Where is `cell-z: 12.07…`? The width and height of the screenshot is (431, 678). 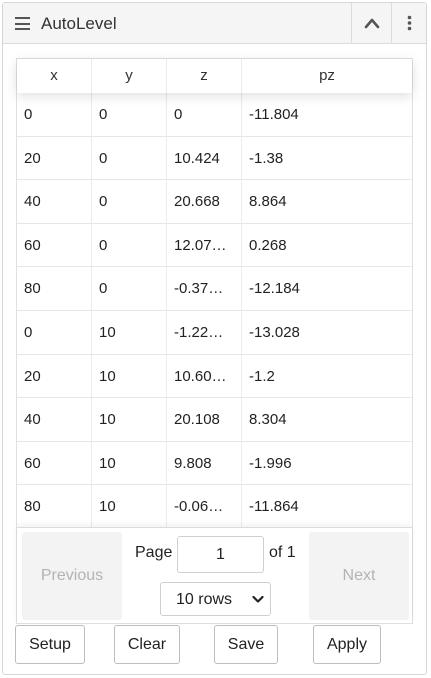 cell-z: 12.07… is located at coordinates (204, 245).